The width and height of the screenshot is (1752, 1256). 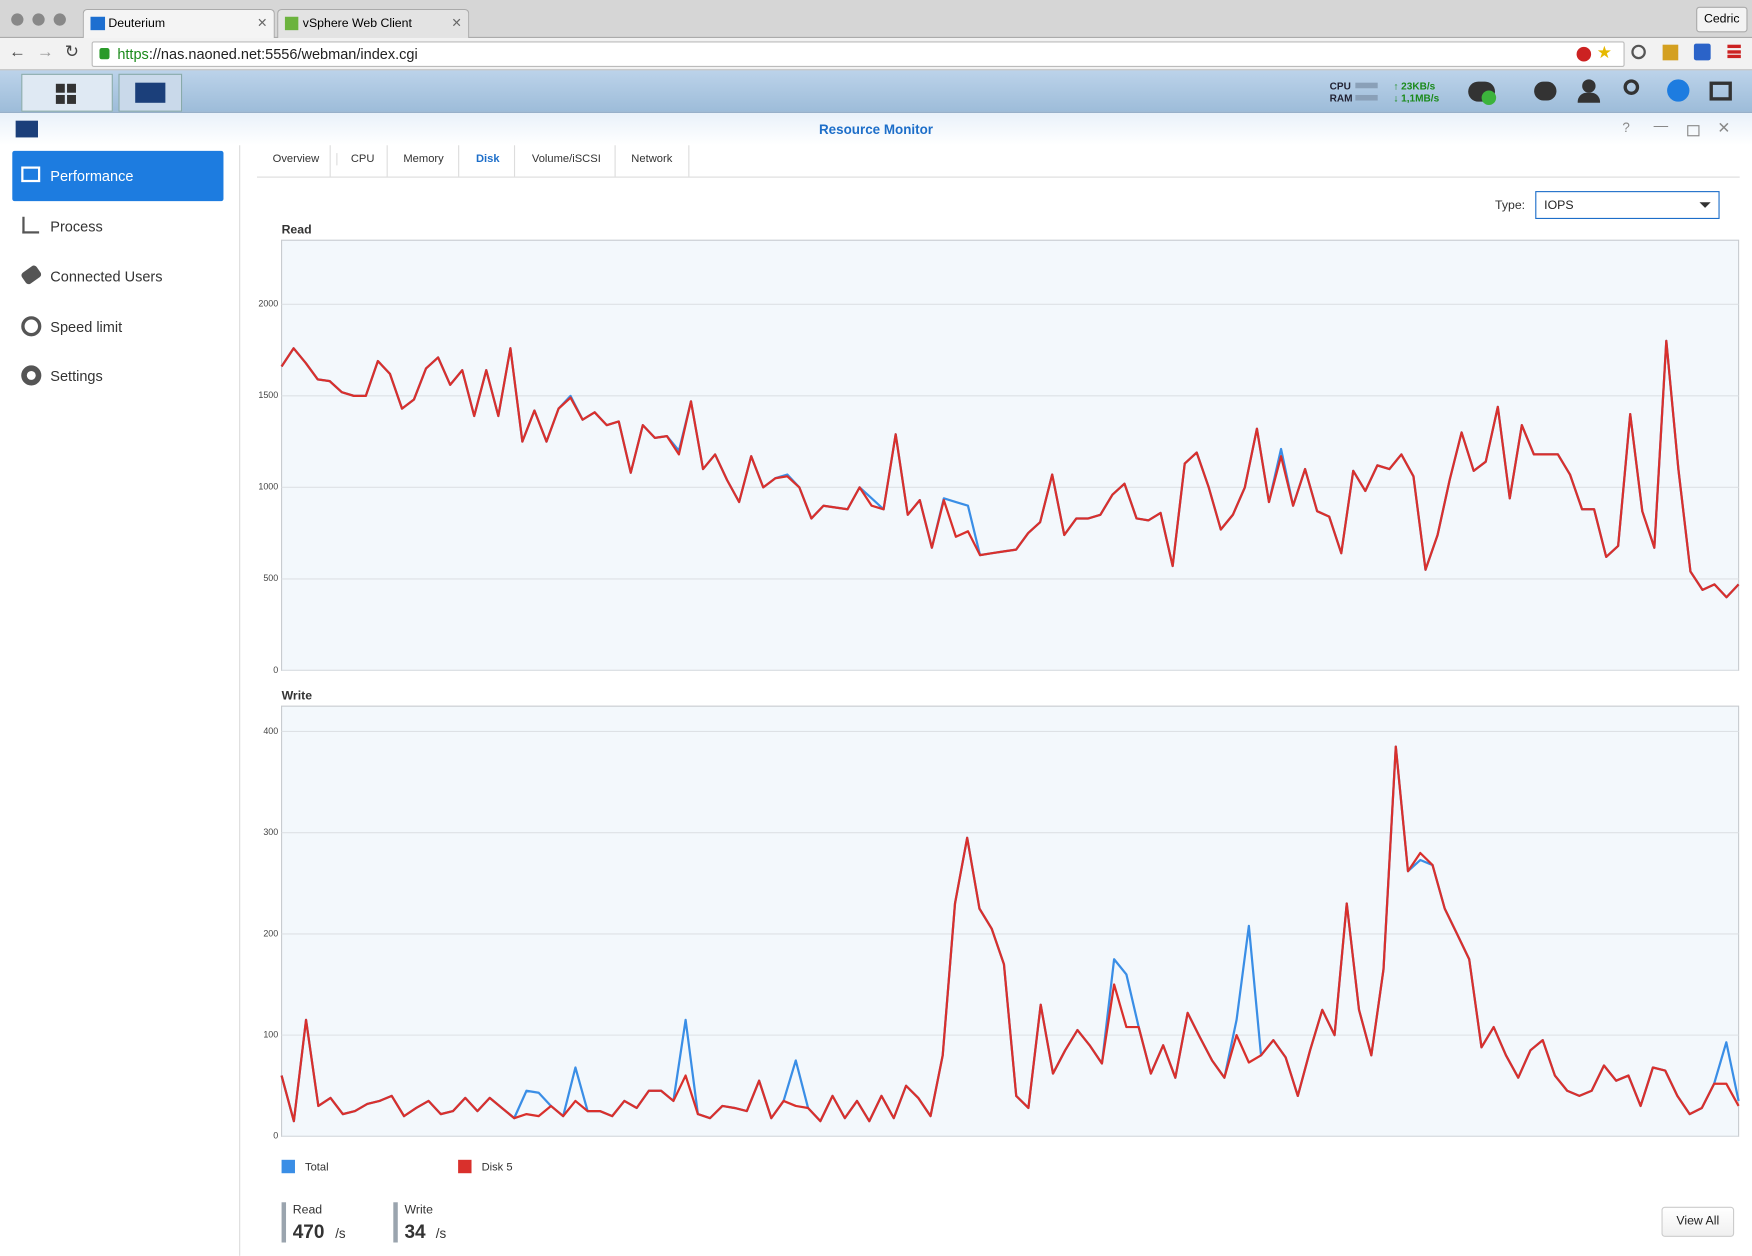 What do you see at coordinates (283, 54) in the screenshot?
I see `url-rest: ://nas.naoned.net:5556/webman/index.cgi` at bounding box center [283, 54].